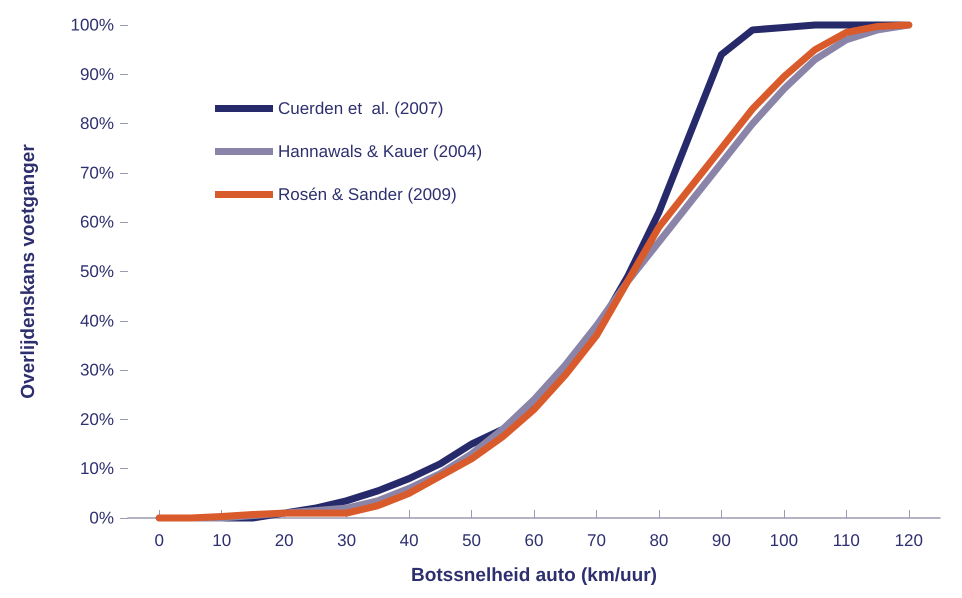  I want to click on x-tick-label: 0, so click(159, 540).